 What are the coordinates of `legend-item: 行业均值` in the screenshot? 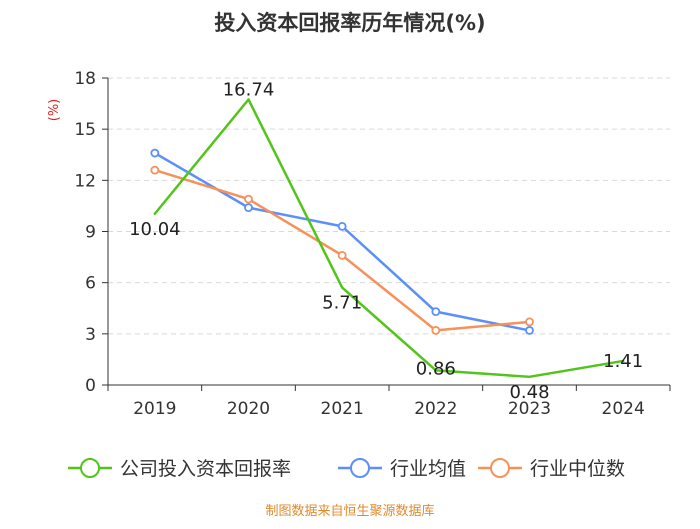 It's located at (402, 469).